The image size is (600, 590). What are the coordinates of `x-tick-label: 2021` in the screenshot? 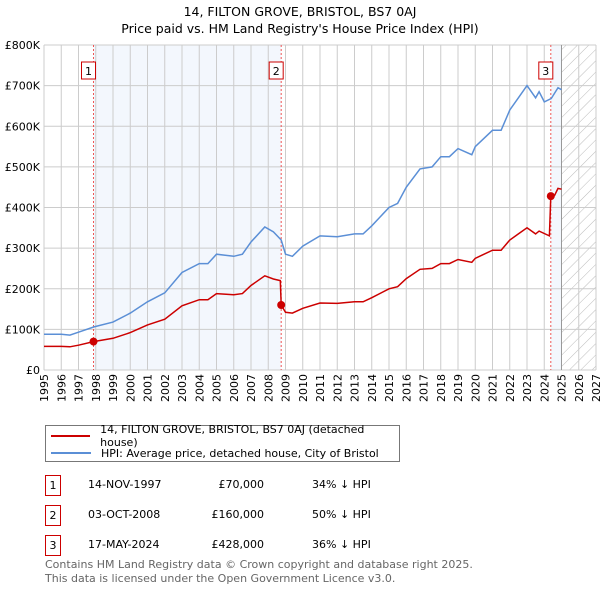 It's located at (493, 388).